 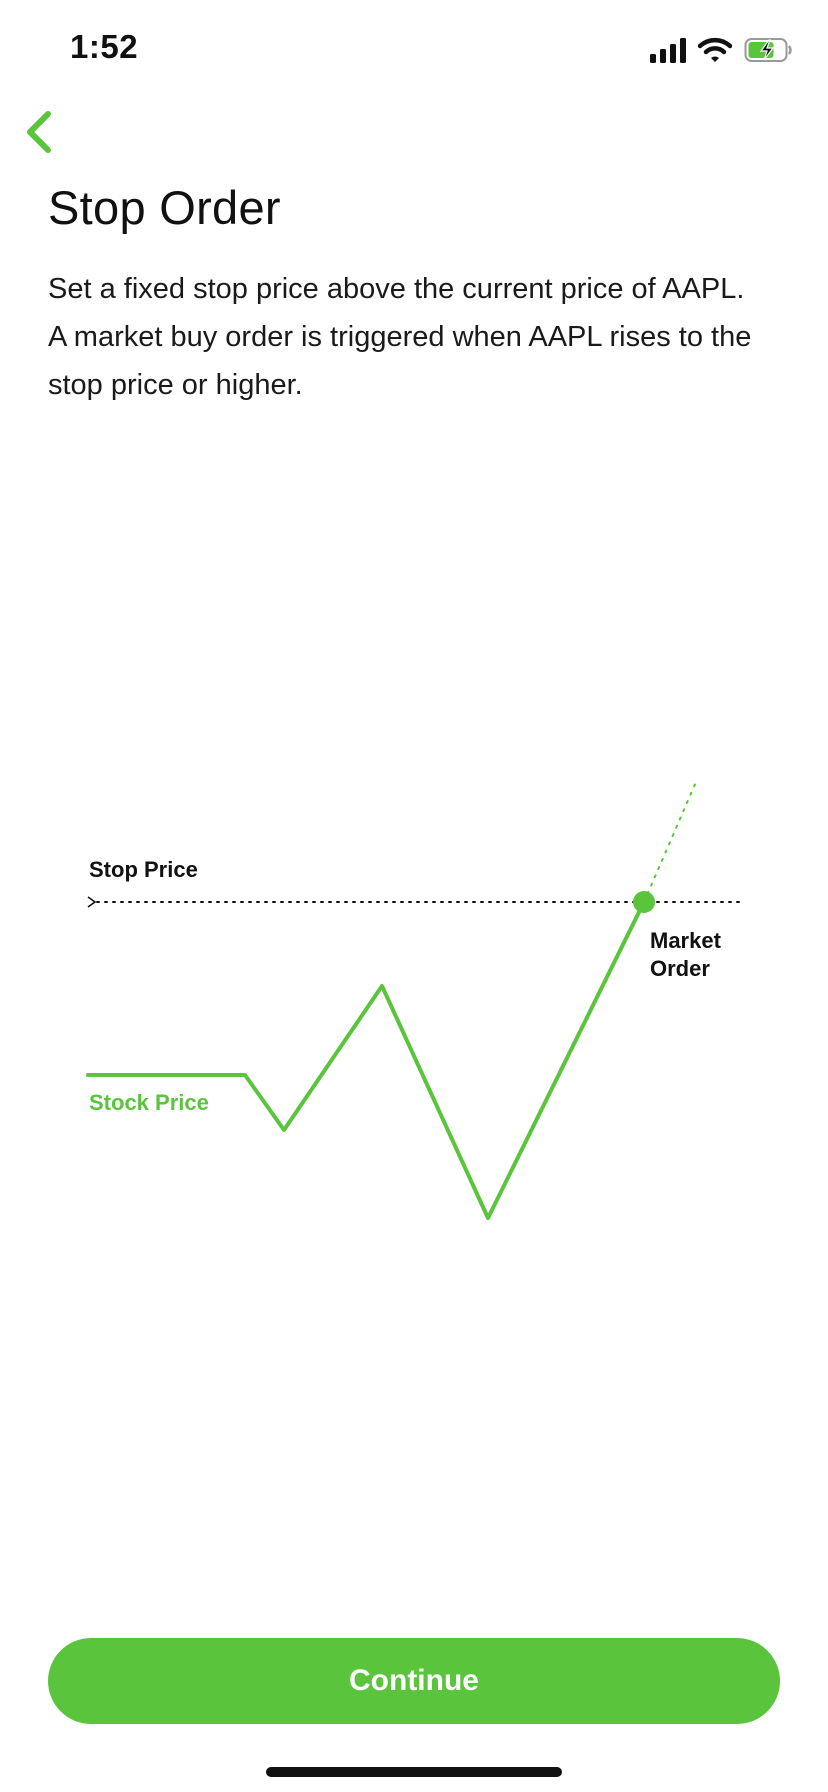 I want to click on signal-icon, so click(x=668, y=50).